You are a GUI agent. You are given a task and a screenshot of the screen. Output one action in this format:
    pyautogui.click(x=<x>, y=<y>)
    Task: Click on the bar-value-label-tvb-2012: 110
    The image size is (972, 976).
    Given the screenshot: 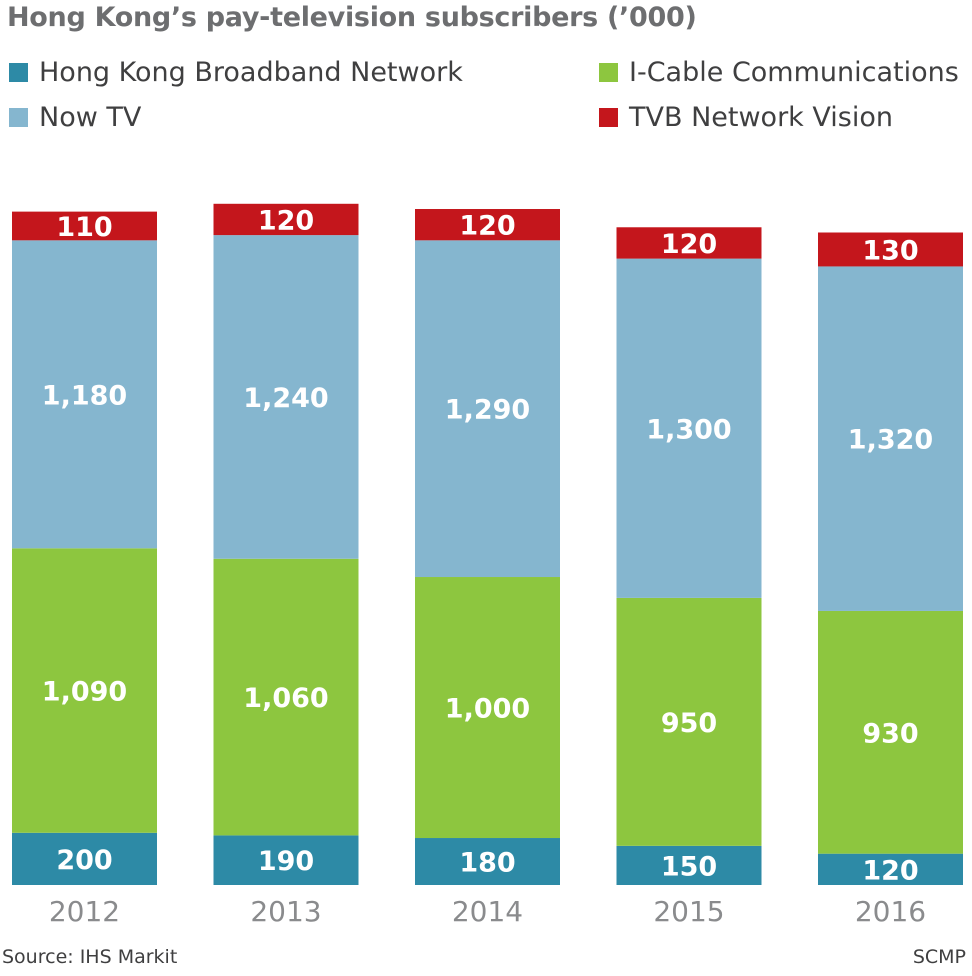 What is the action you would take?
    pyautogui.click(x=84, y=227)
    